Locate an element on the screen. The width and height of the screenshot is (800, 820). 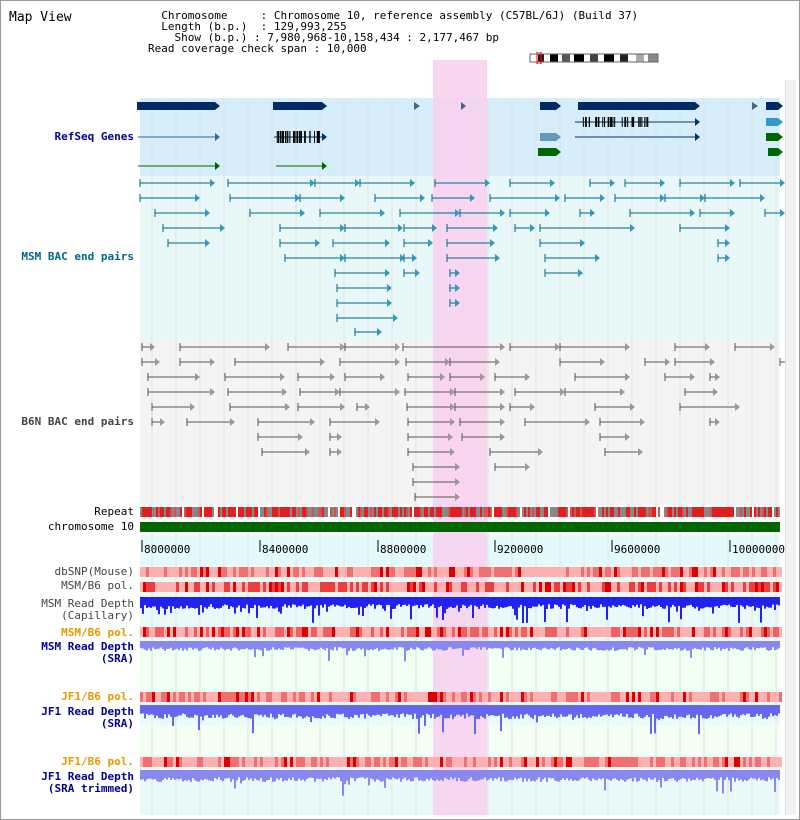
track-label-b6n-bac: B6N BAC end pairs is located at coordinates (77, 421).